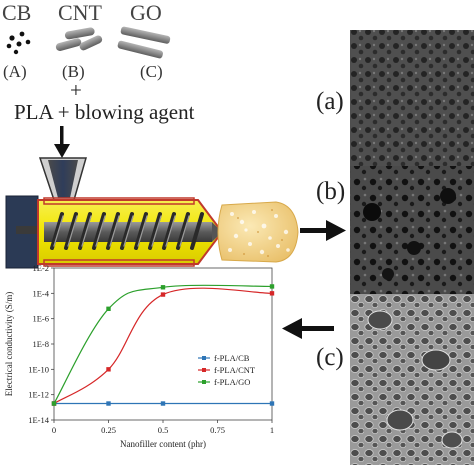  I want to click on series-line-f-pla-cnt, so click(163, 346).